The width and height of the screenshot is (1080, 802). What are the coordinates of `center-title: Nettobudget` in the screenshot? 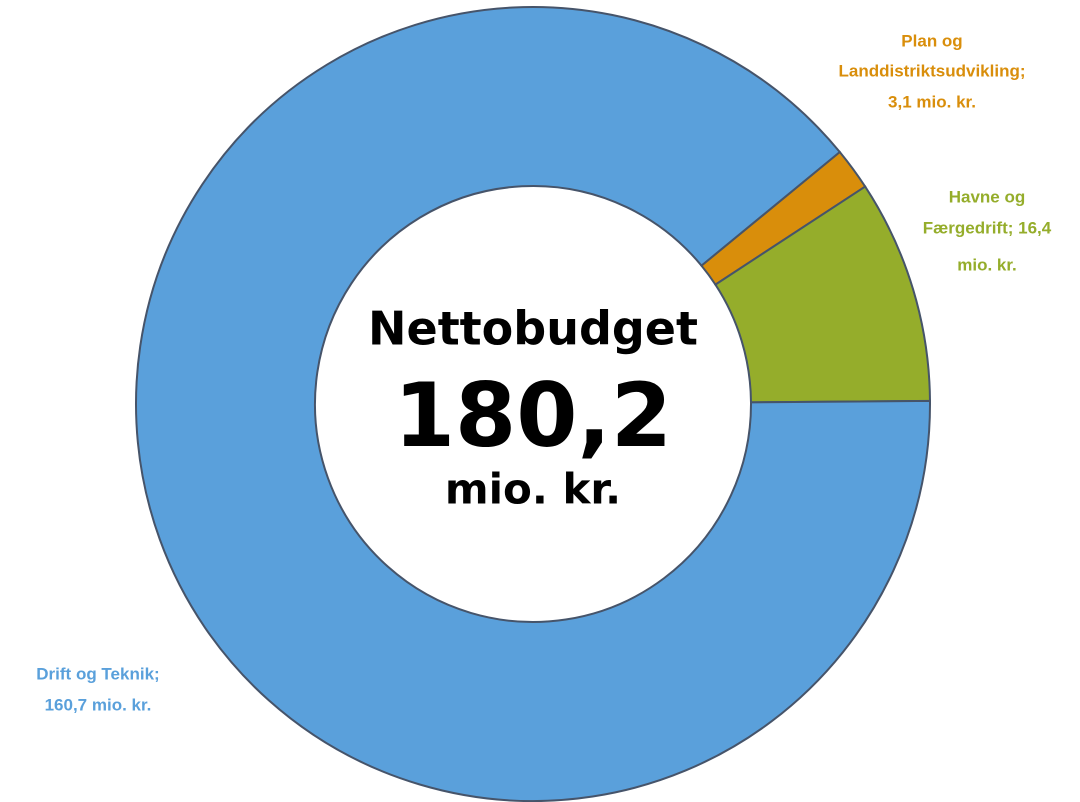 It's located at (533, 329).